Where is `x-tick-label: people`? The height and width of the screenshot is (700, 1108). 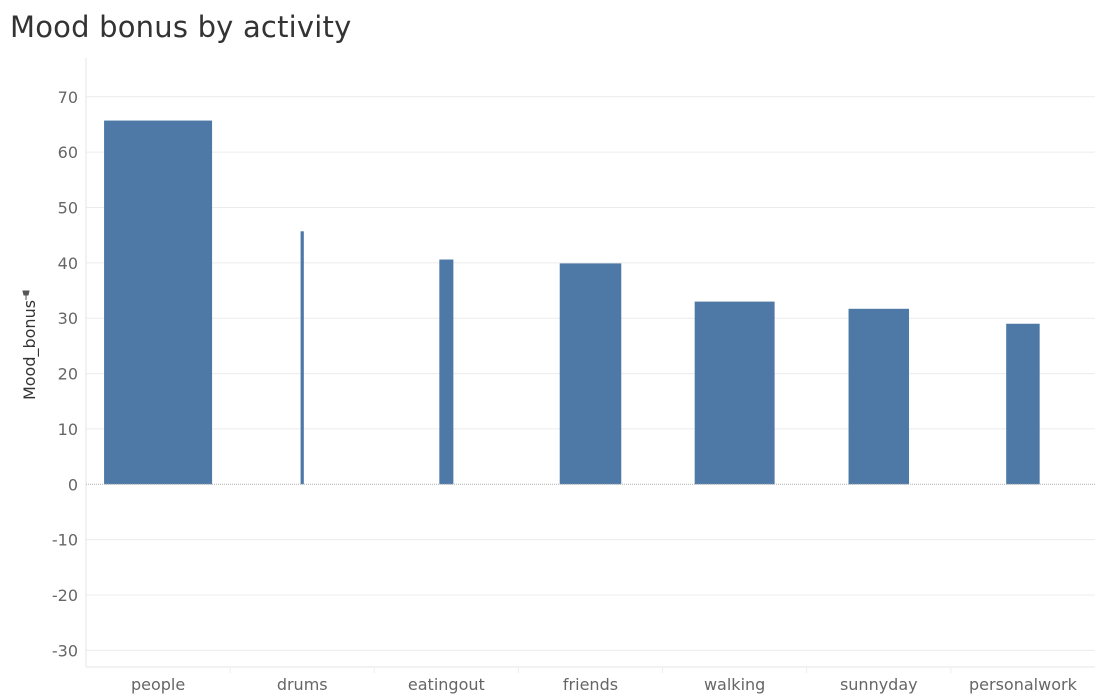 x-tick-label: people is located at coordinates (158, 684).